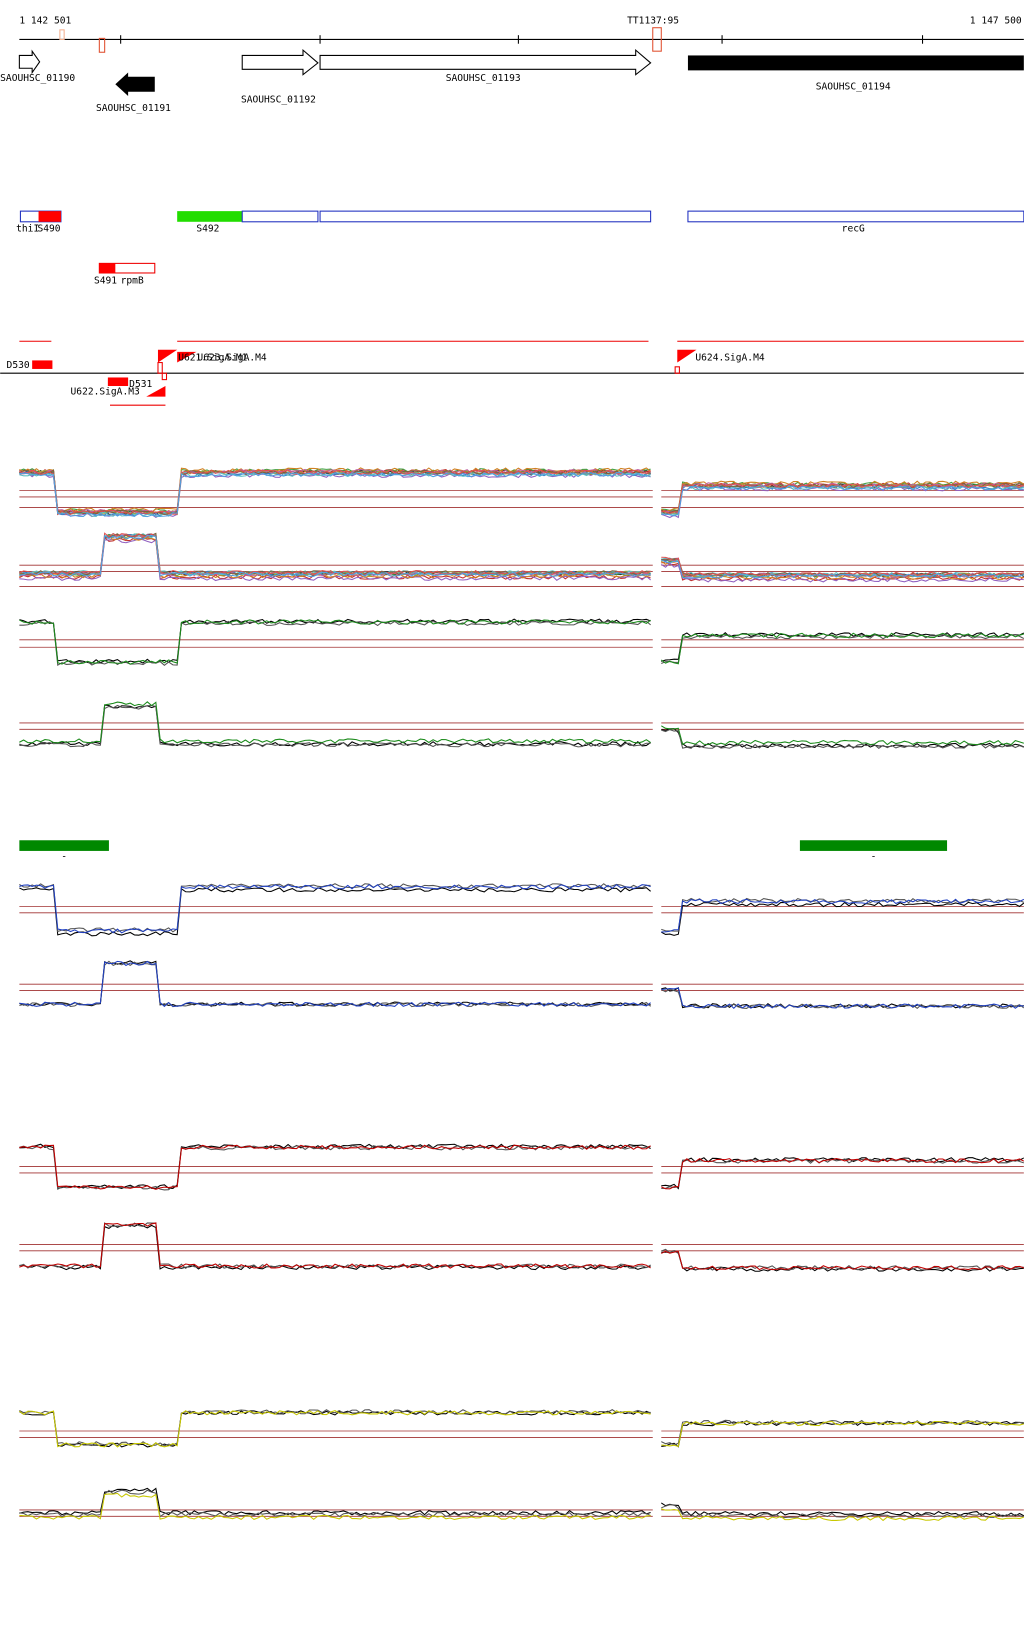 Image resolution: width=1024 pixels, height=1640 pixels. I want to click on promoter-label: U624.SigA.M4, so click(729, 357).